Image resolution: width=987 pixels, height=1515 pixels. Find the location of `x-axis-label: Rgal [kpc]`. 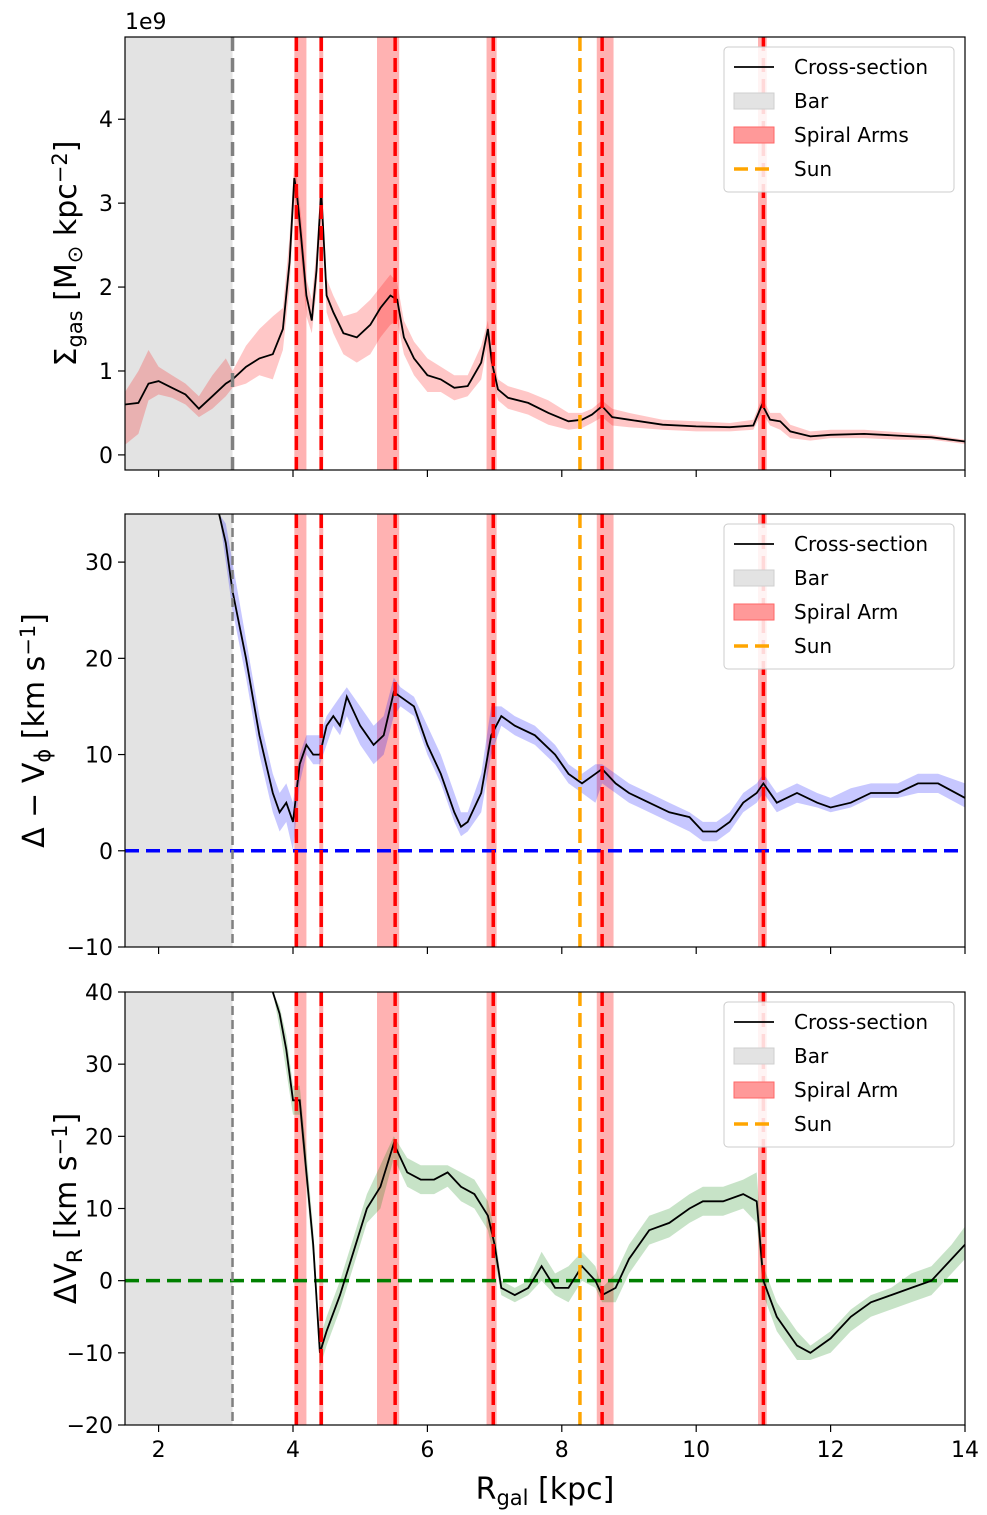

x-axis-label: Rgal [kpc] is located at coordinates (545, 1491).